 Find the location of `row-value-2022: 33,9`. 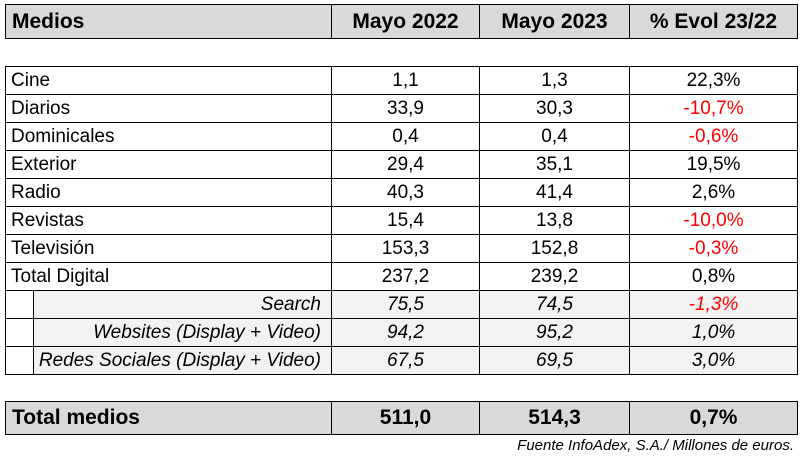

row-value-2022: 33,9 is located at coordinates (405, 108).